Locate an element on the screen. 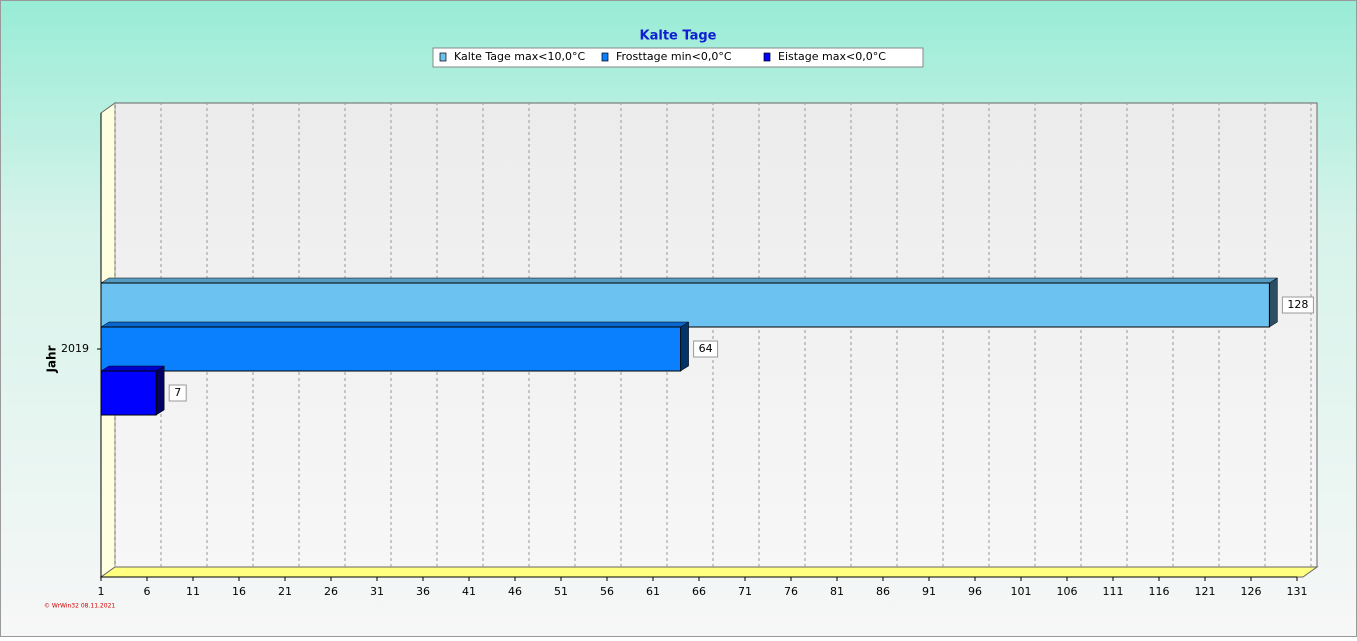  x-tick-label: 106 is located at coordinates (1067, 591).